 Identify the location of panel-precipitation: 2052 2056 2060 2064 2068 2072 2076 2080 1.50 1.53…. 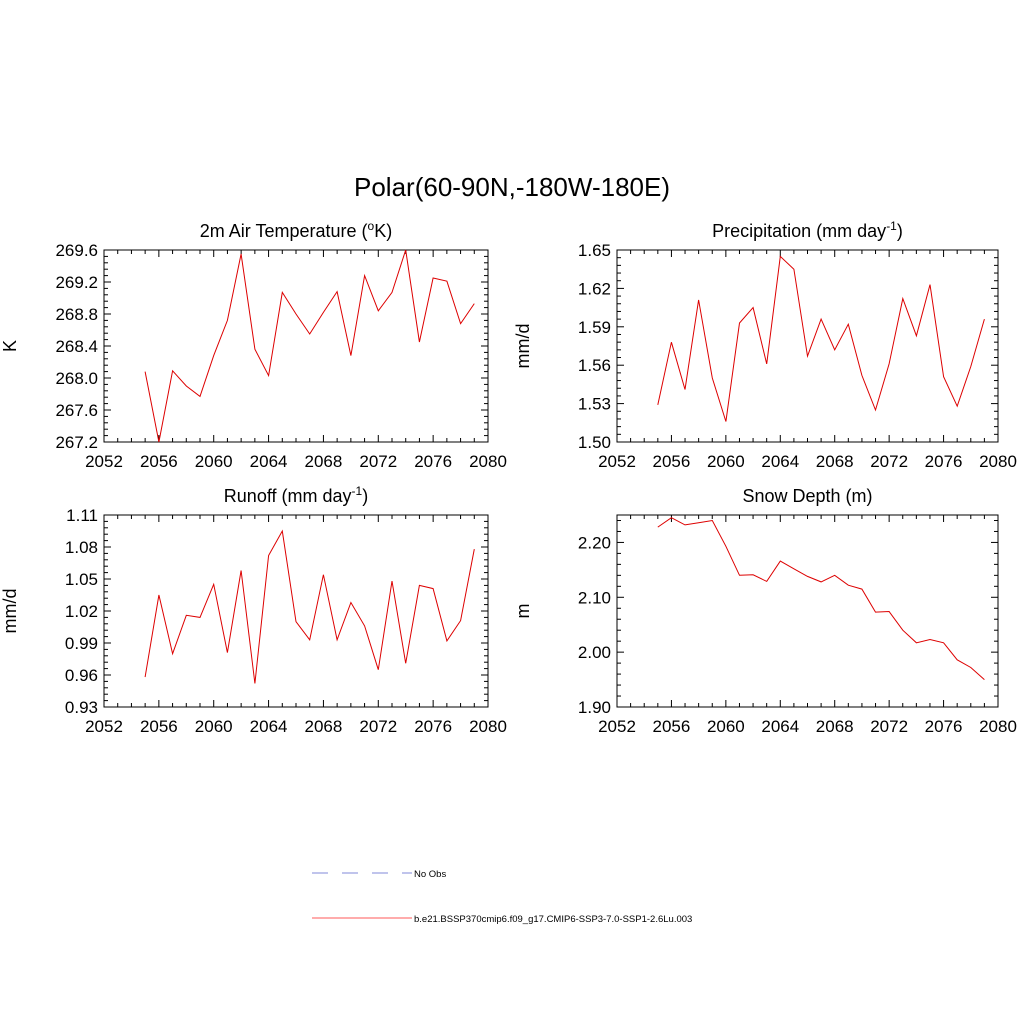
(765, 345).